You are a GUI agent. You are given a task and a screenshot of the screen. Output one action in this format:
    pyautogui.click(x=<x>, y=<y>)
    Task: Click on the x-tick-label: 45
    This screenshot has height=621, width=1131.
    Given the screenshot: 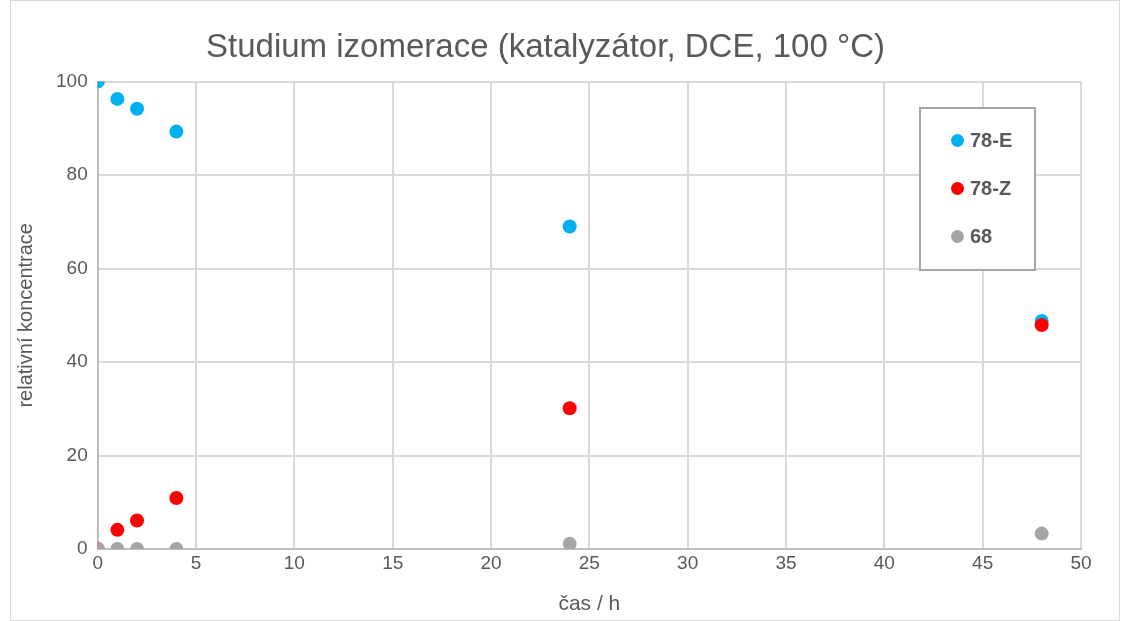 What is the action you would take?
    pyautogui.click(x=983, y=562)
    